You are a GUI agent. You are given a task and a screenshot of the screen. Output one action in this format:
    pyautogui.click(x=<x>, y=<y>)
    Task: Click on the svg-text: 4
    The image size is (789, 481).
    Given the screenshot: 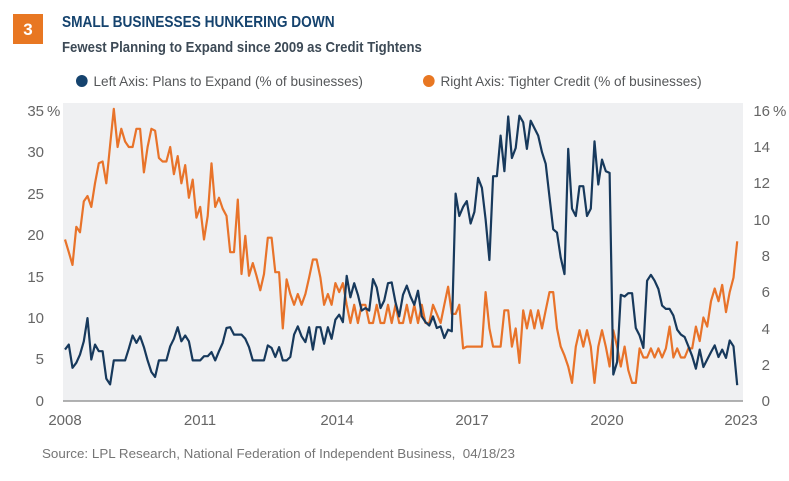 What is the action you would take?
    pyautogui.click(x=766, y=329)
    